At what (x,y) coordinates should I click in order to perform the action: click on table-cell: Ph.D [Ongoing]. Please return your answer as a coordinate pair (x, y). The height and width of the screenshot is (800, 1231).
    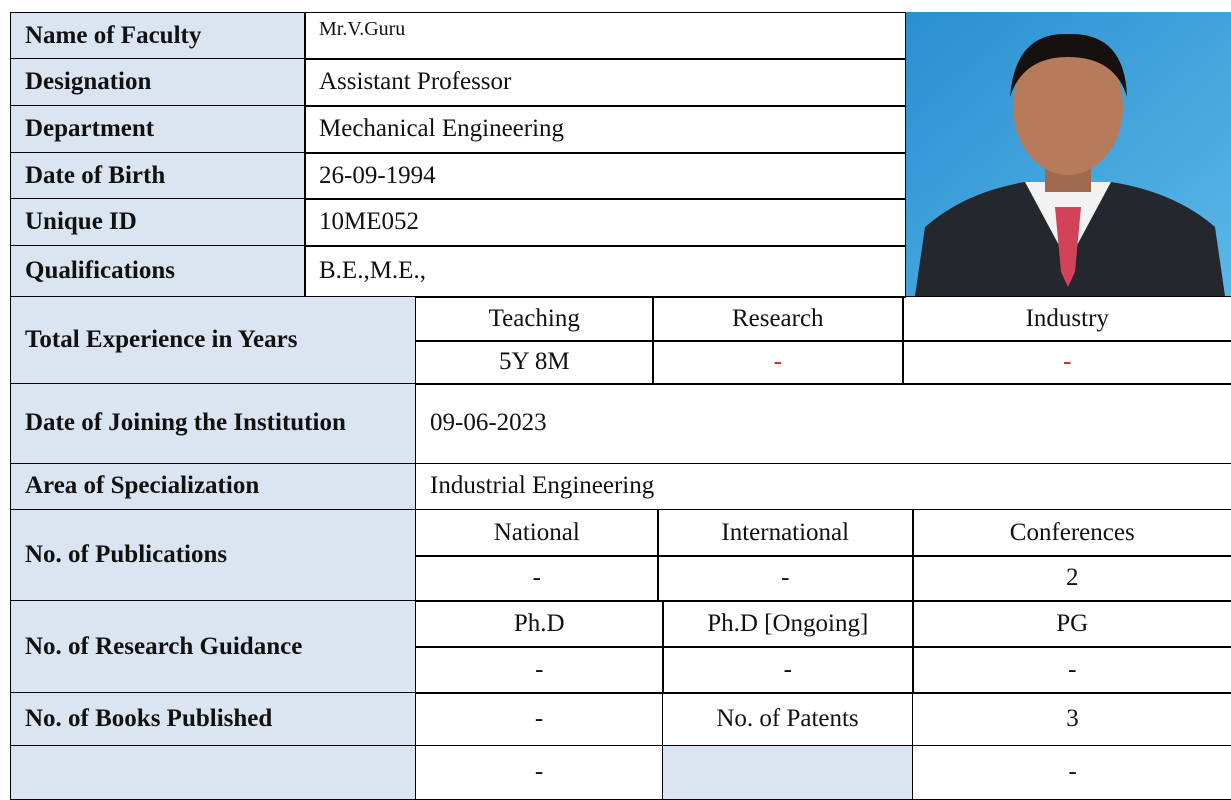
    Looking at the image, I should click on (788, 624).